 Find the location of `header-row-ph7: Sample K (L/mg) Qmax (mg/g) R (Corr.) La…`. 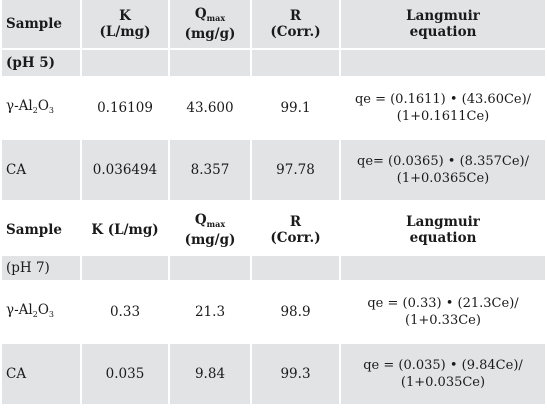

header-row-ph7: Sample K (L/mg) Qmax (mg/g) R (Corr.) La… is located at coordinates (273, 230).